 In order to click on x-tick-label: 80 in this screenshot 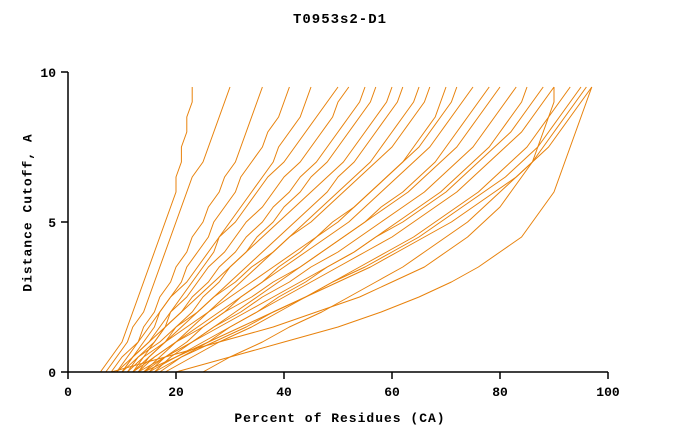, I will do `click(500, 392)`.